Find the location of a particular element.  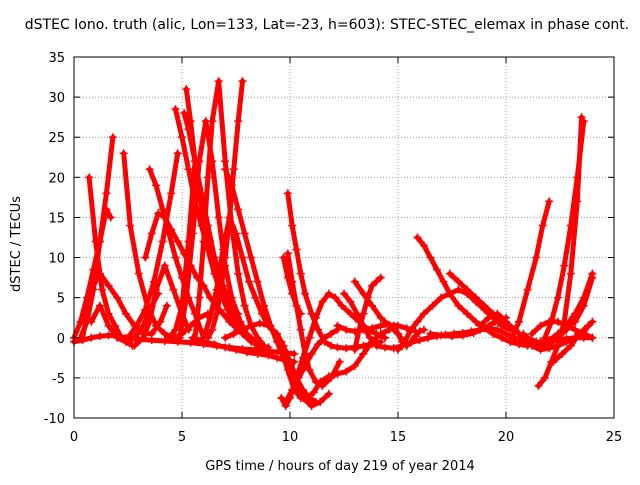

y-tick-label: 5 is located at coordinates (61, 299).